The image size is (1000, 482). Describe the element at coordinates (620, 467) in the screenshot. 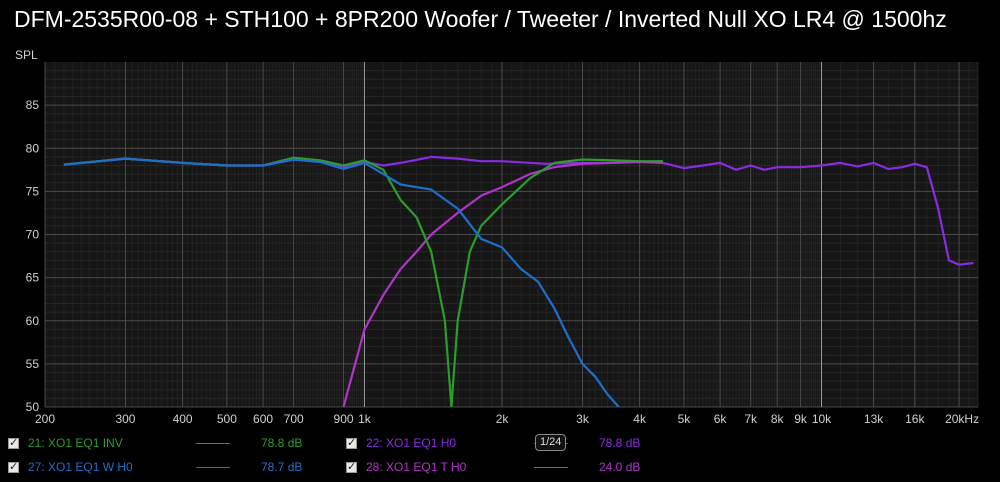

I see `legend-value: 24.0 dB` at that location.